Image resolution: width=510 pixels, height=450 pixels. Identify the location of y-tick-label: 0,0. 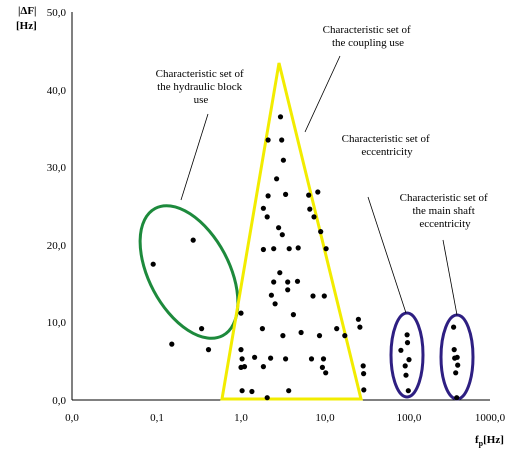
(59, 401).